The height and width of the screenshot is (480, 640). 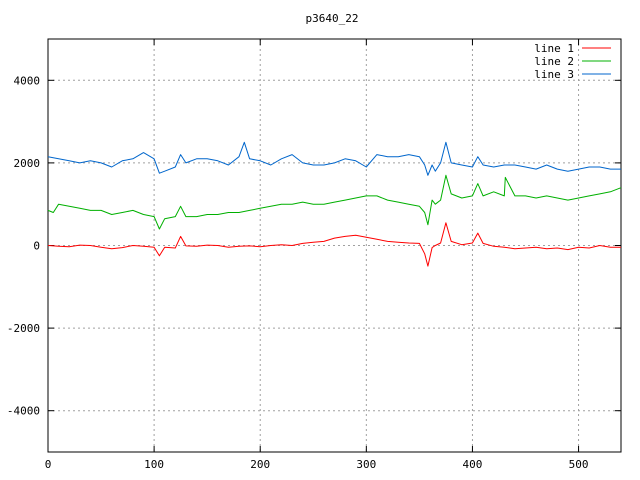 What do you see at coordinates (27, 163) in the screenshot?
I see `y-tick-label: 2000` at bounding box center [27, 163].